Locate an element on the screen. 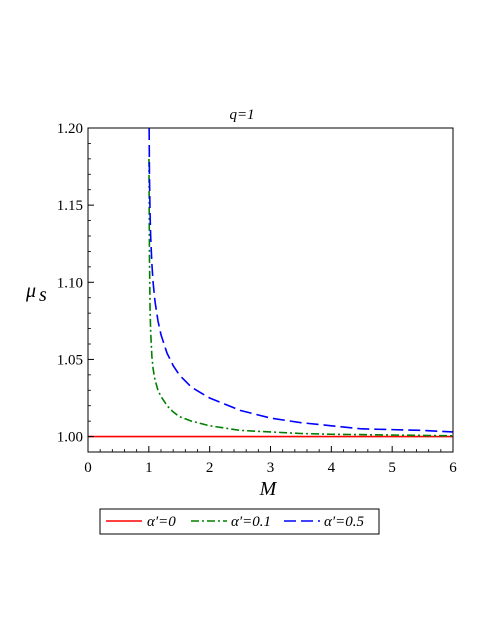 This screenshot has height=635, width=491. y-axis-title: μ s is located at coordinates (36, 293).